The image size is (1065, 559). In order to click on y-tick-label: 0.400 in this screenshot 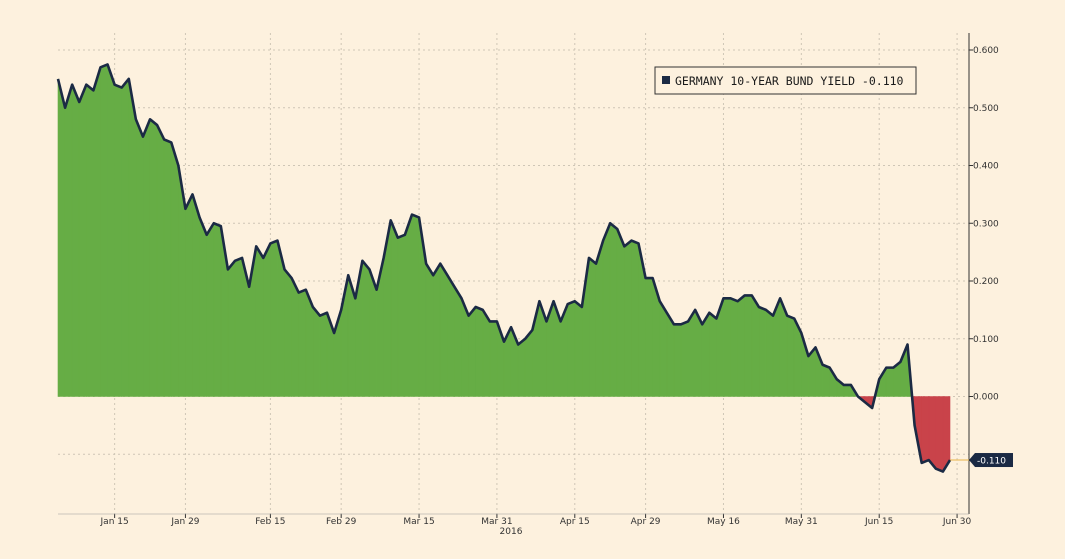, I will do `click(986, 167)`.